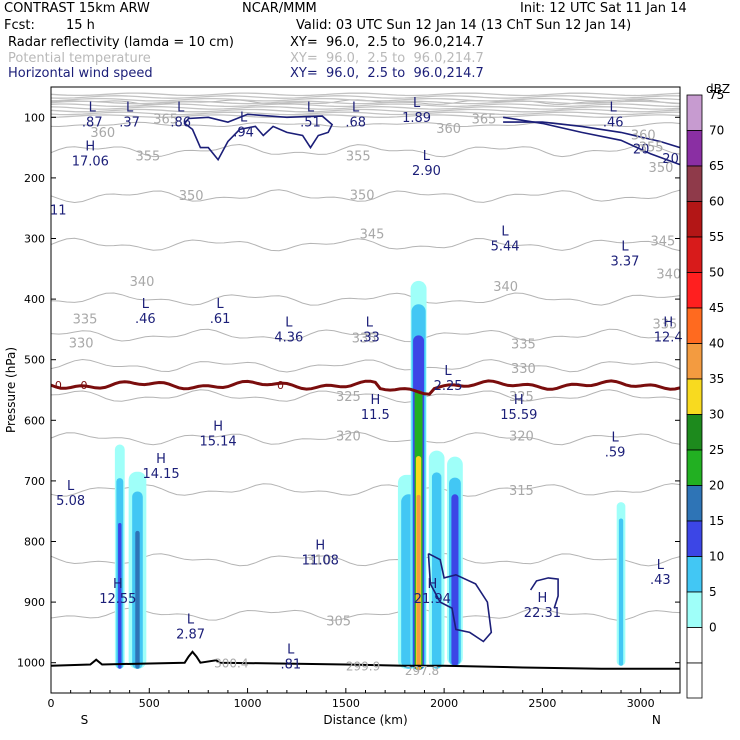 Image resolution: width=740 pixels, height=740 pixels. Describe the element at coordinates (258, 137) in the screenshot. I see `wind-contour-upper-left` at that location.